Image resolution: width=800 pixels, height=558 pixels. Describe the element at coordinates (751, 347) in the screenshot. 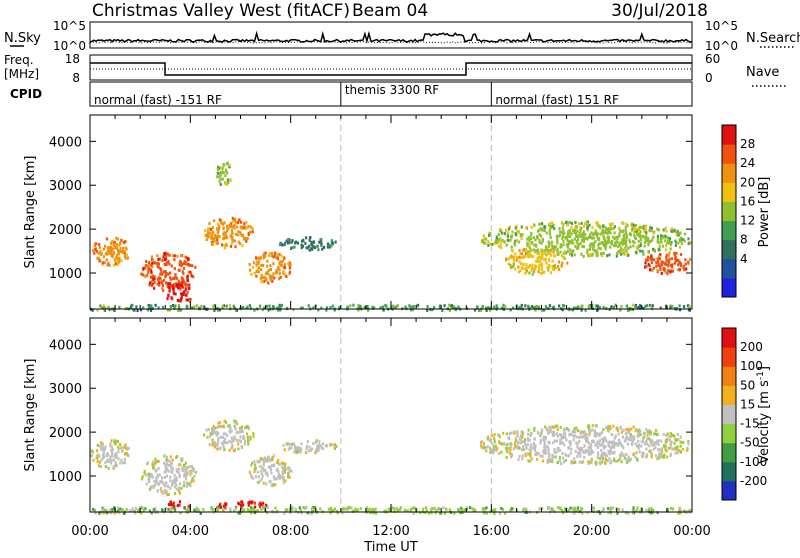

I see `colorbar-tick-label: 200` at that location.